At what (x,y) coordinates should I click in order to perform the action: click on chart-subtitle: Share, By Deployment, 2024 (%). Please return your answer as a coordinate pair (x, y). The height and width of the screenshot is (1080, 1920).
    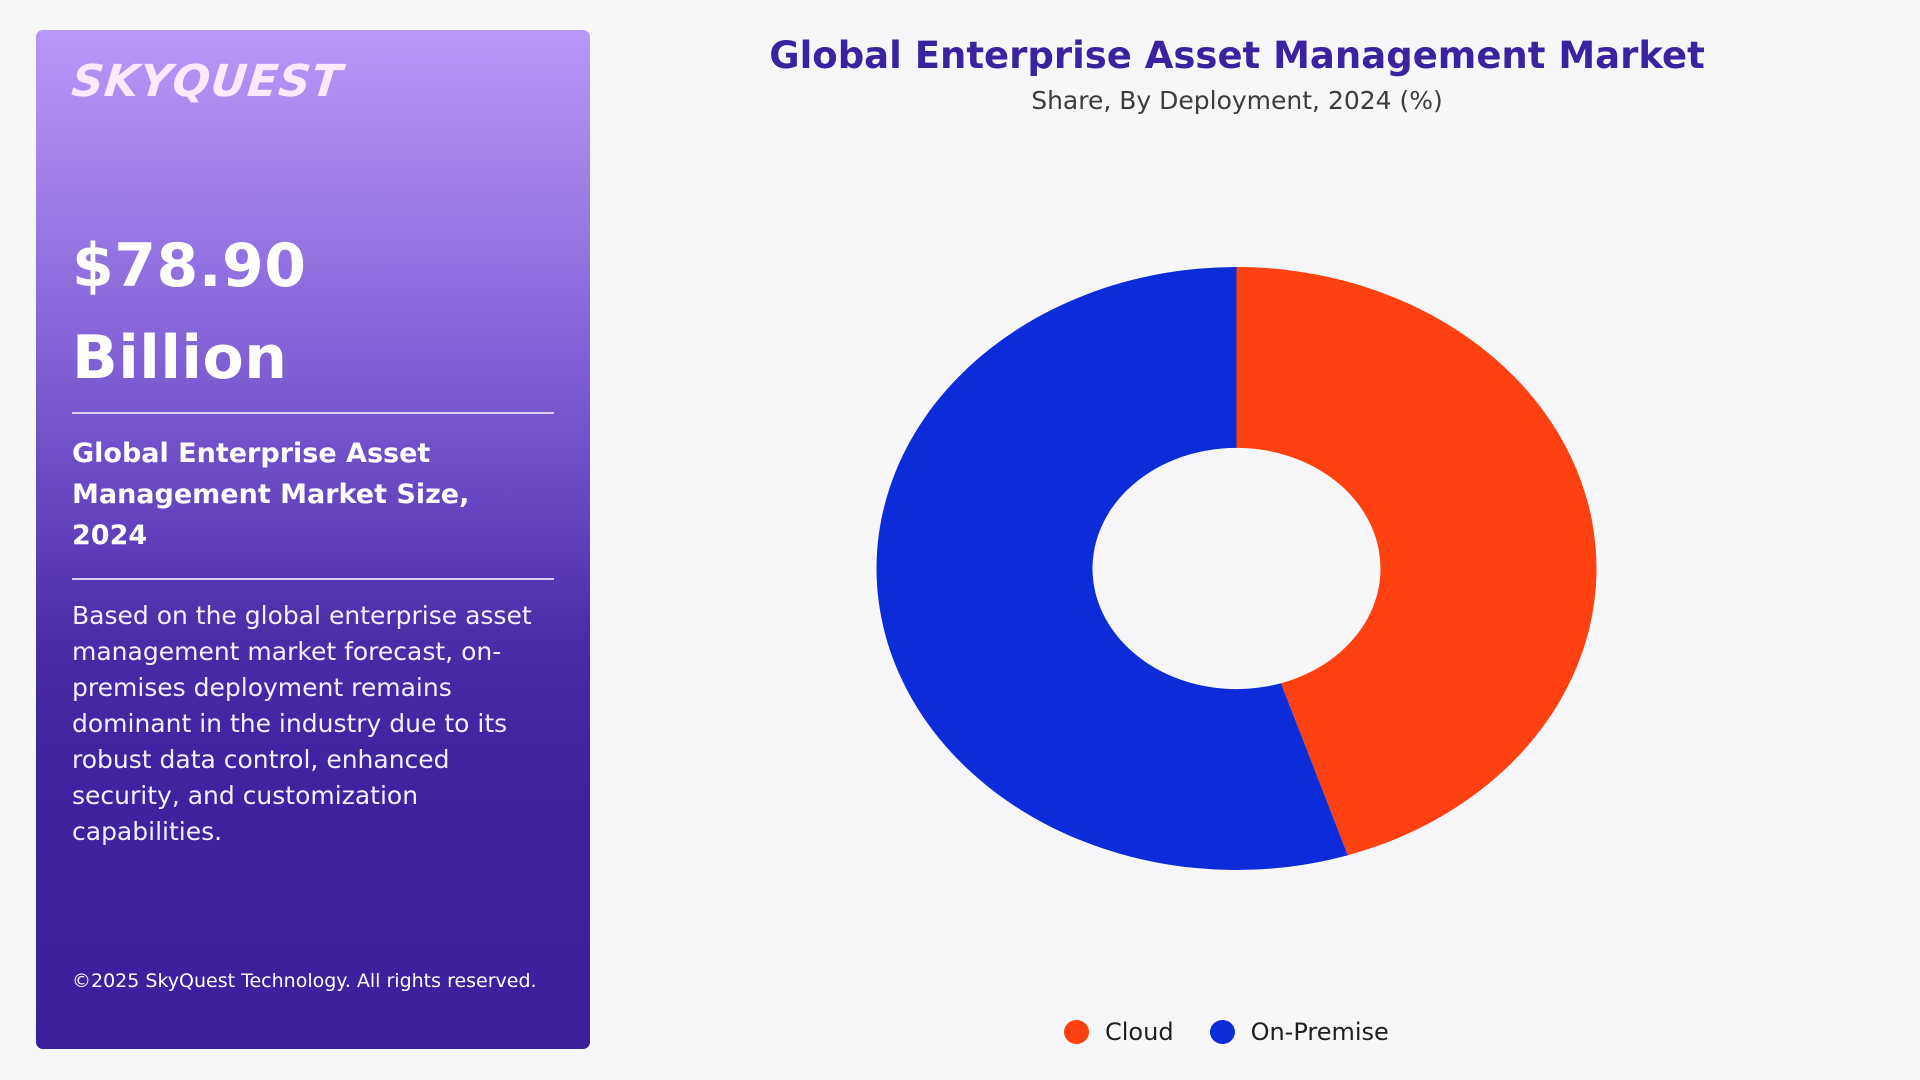
    Looking at the image, I should click on (1237, 100).